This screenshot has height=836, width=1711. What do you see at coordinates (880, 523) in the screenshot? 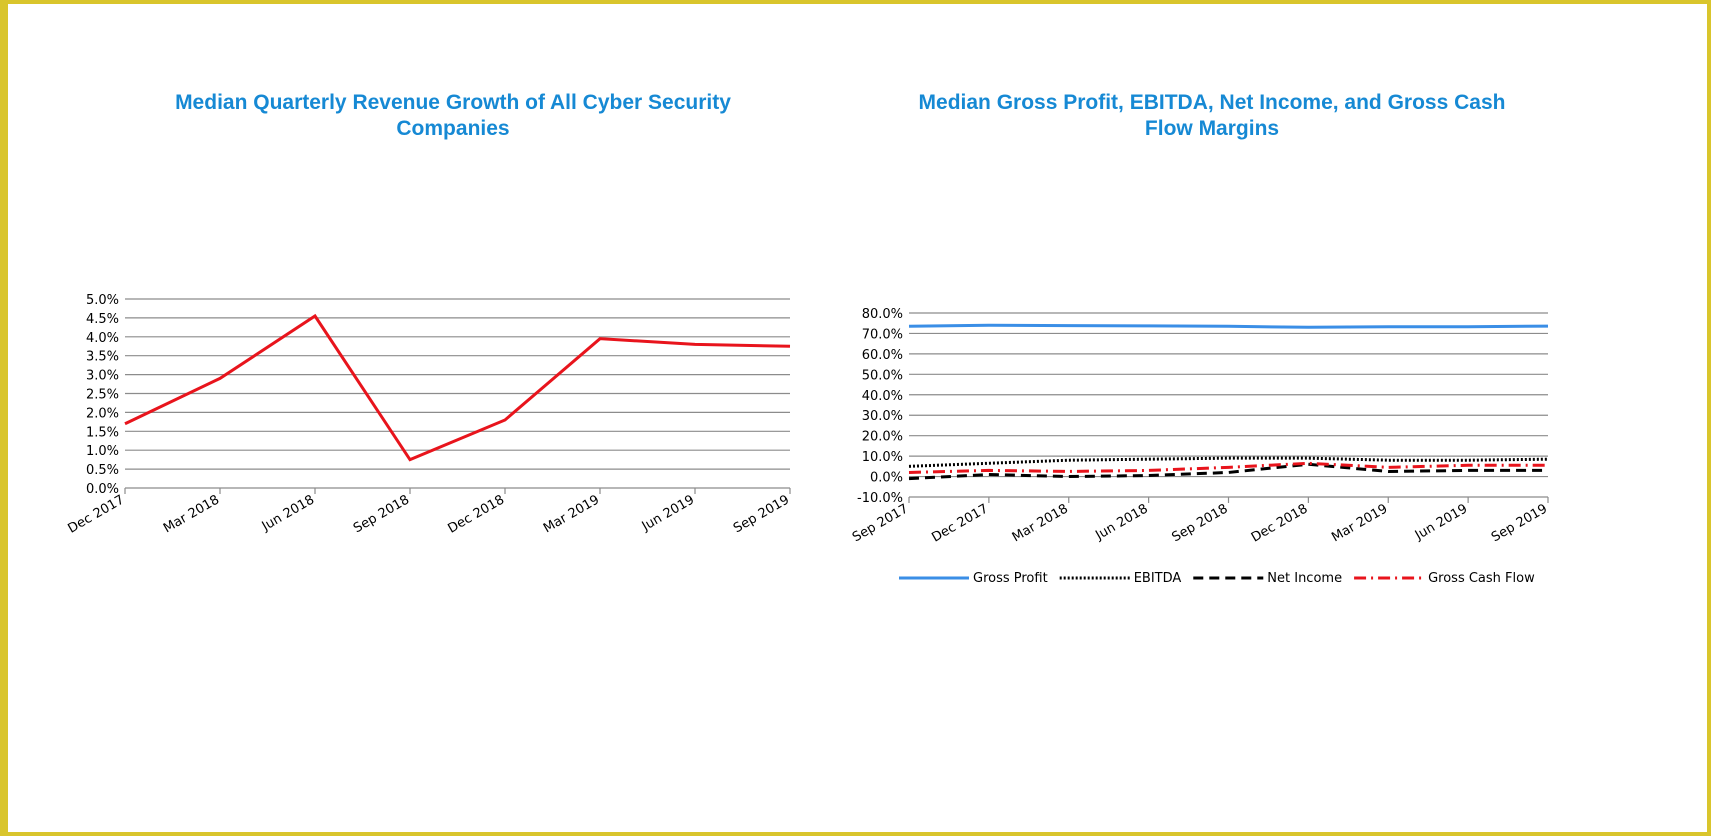
I see `x-tick-label: Sep 2017` at bounding box center [880, 523].